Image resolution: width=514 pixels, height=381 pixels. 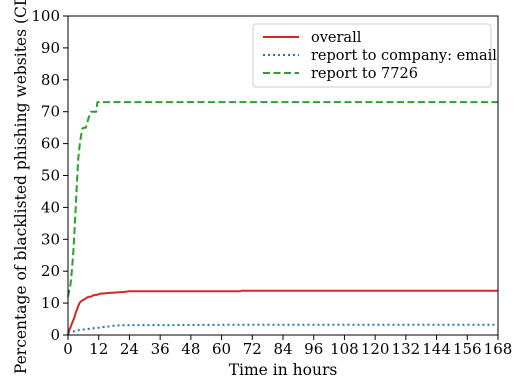 I want to click on legend-label-report-to-company-email: report to company: email, so click(x=404, y=56).